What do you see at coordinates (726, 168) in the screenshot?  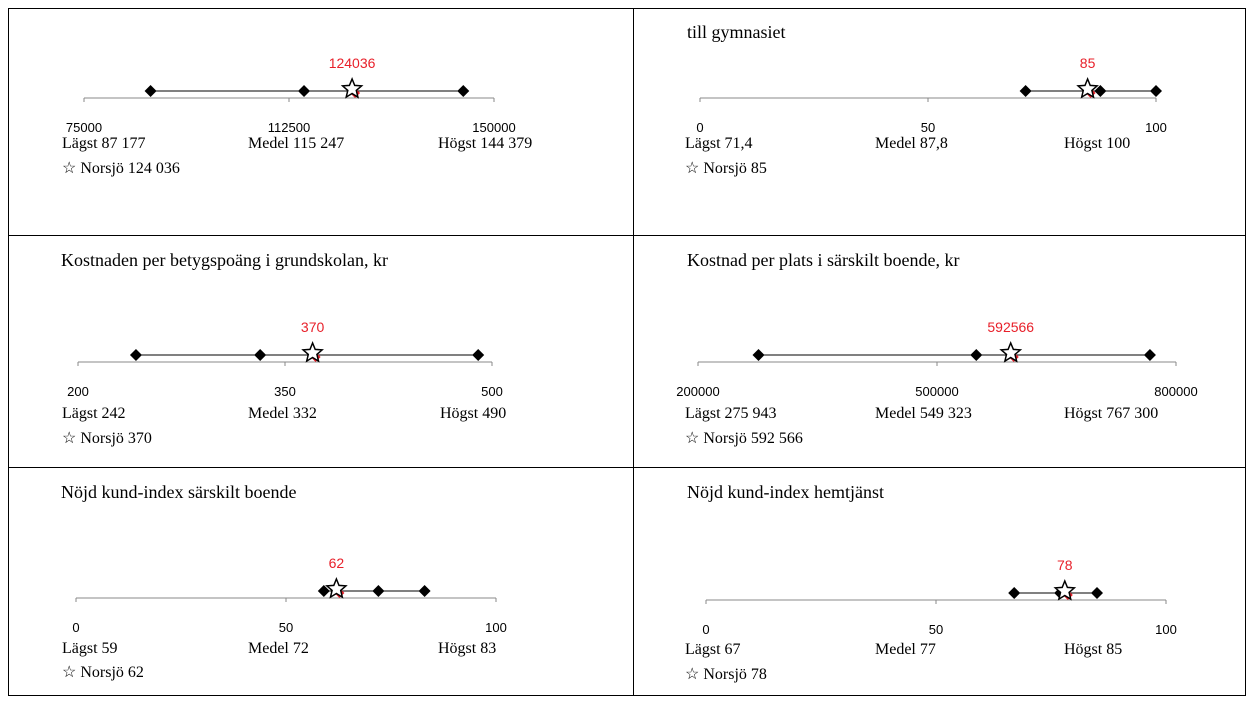 I see `stat-norsjo: ☆ Norsjö 85` at bounding box center [726, 168].